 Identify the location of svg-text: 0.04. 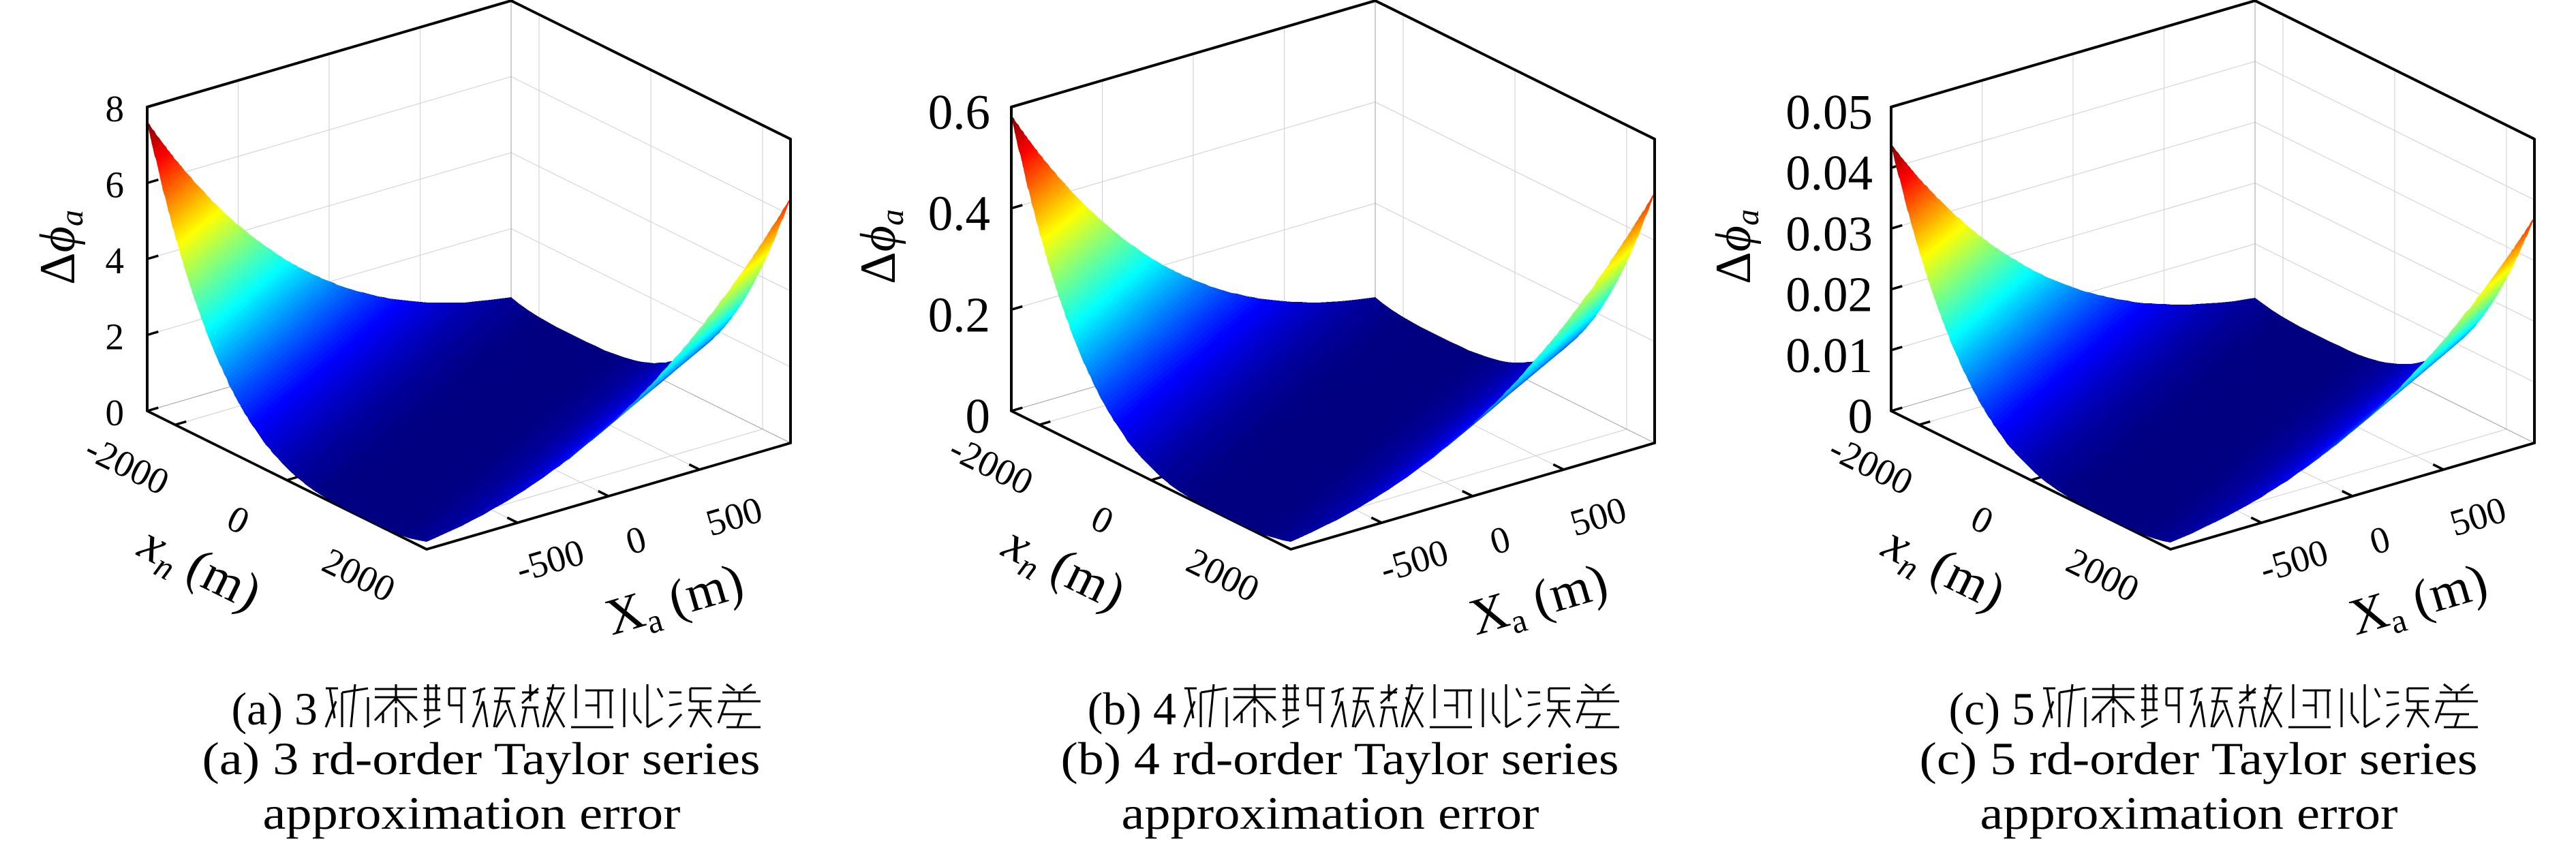
(1829, 172).